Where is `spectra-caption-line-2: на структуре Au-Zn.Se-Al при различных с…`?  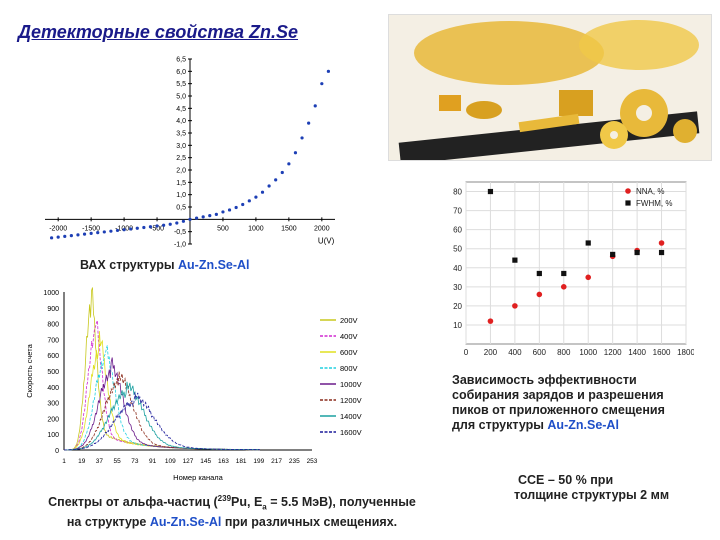
spectra-caption-line-2: на структуре Au-Zn.Se-Al при различных с… is located at coordinates (232, 522).